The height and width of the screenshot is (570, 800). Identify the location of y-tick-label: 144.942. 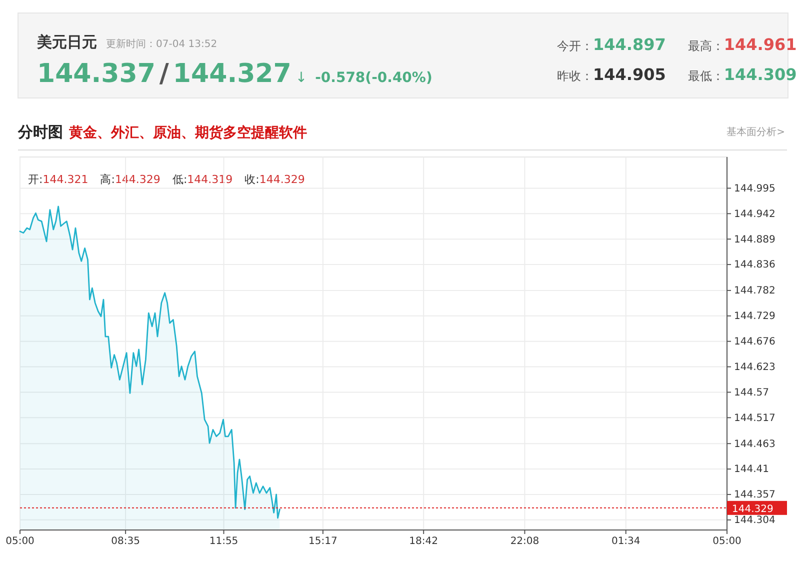
(755, 214).